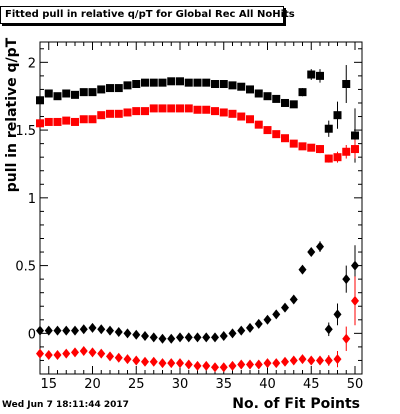 This screenshot has height=414, width=400. I want to click on y-tick-label: 1.5, so click(25, 131).